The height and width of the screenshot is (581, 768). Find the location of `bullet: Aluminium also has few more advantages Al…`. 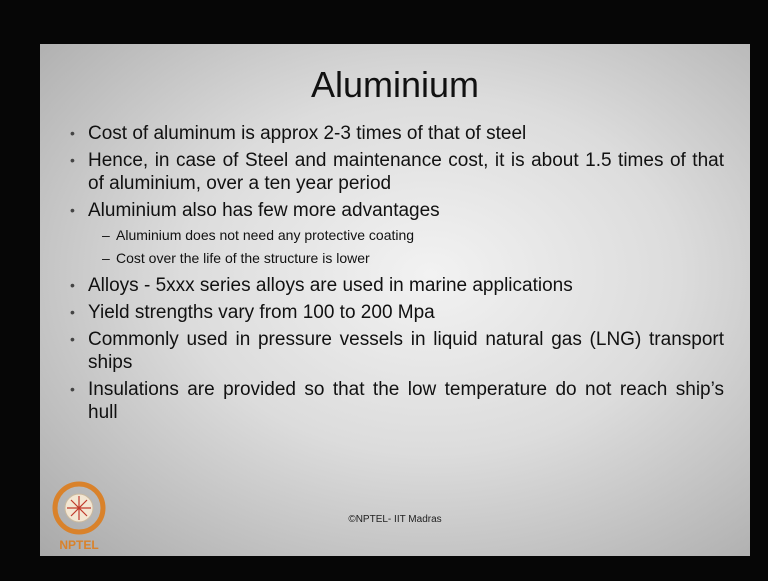

bullet: Aluminium also has few more advantages Al… is located at coordinates (397, 234).